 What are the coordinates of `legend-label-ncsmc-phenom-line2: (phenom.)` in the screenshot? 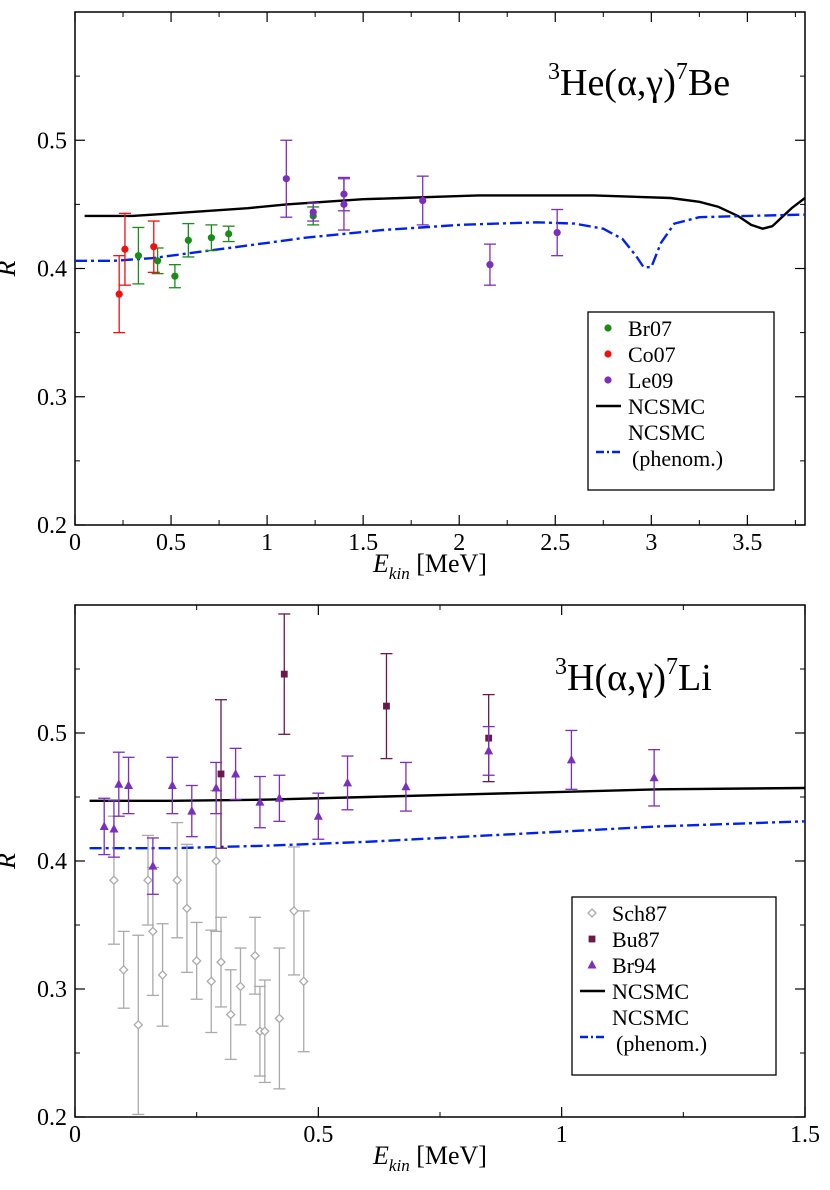 It's located at (677, 458).